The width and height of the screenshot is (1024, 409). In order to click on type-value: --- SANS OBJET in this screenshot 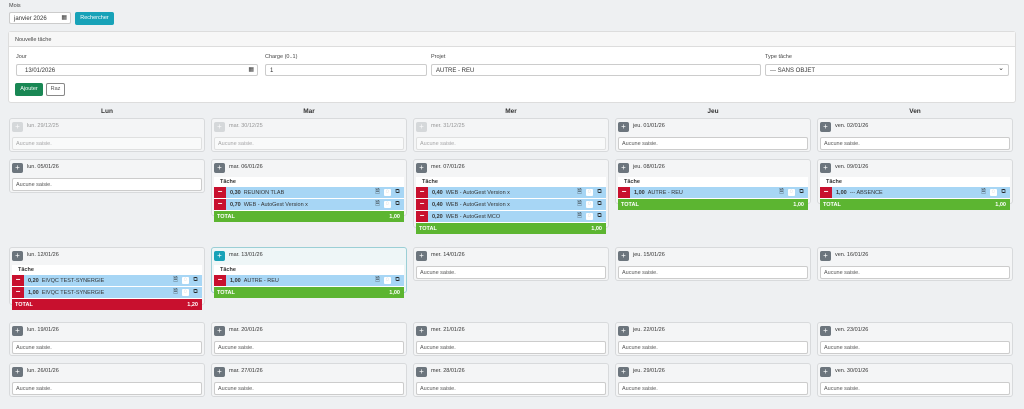, I will do `click(793, 71)`.